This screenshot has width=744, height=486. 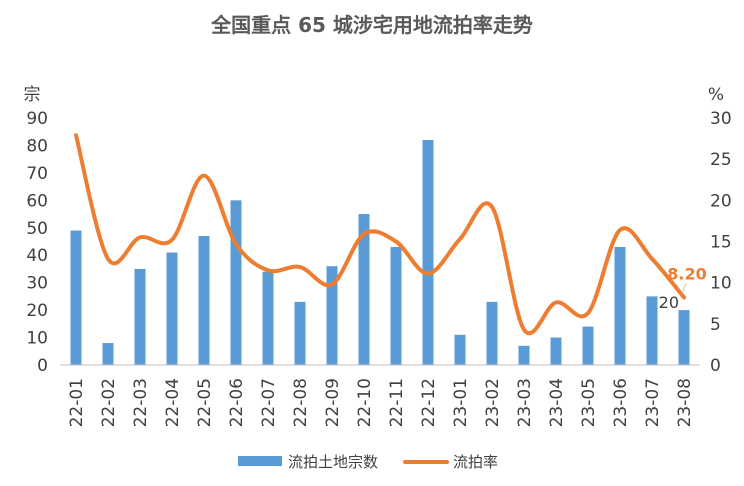 I want to click on x-tick-label: 22-05, so click(x=205, y=402).